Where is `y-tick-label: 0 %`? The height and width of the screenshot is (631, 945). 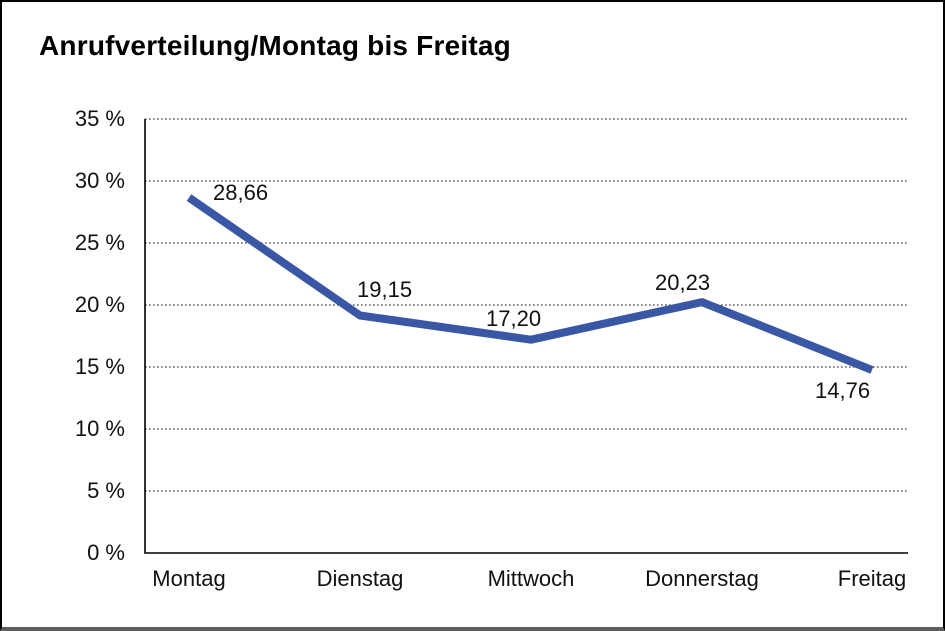
y-tick-label: 0 % is located at coordinates (106, 552).